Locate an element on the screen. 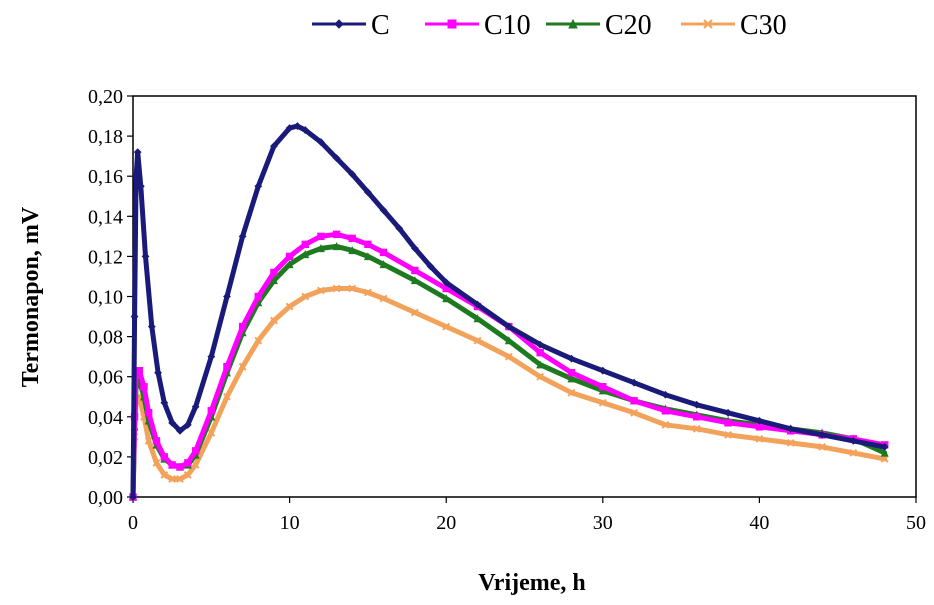 The height and width of the screenshot is (605, 934). legend-item-c20: C20 is located at coordinates (599, 25).